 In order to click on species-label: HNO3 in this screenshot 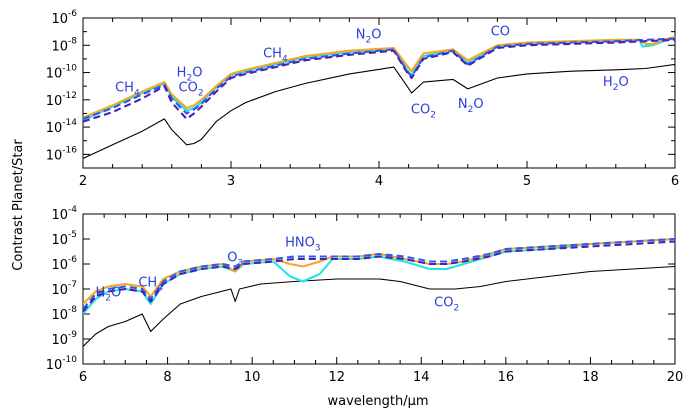, I will do `click(302, 245)`.